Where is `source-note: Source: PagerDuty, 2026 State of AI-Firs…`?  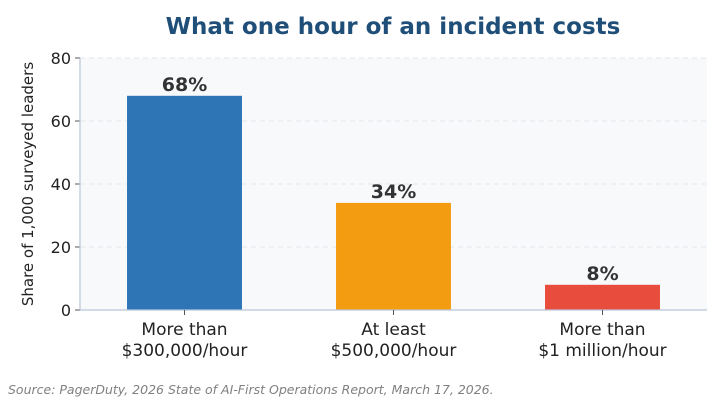 source-note: Source: PagerDuty, 2026 State of AI-Firs… is located at coordinates (251, 389).